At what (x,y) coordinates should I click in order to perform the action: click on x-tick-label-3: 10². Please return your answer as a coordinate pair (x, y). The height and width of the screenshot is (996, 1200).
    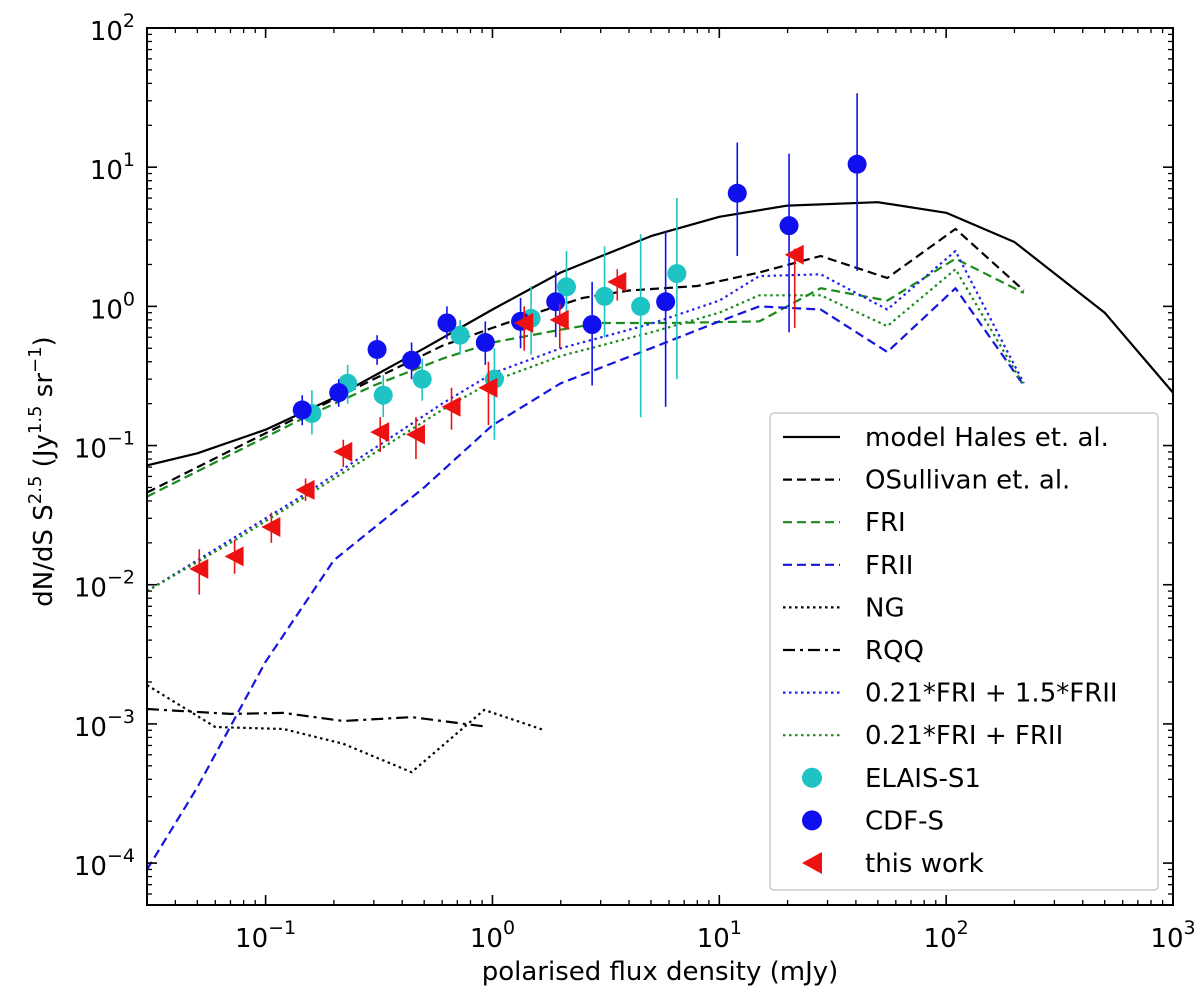
    Looking at the image, I should click on (946, 935).